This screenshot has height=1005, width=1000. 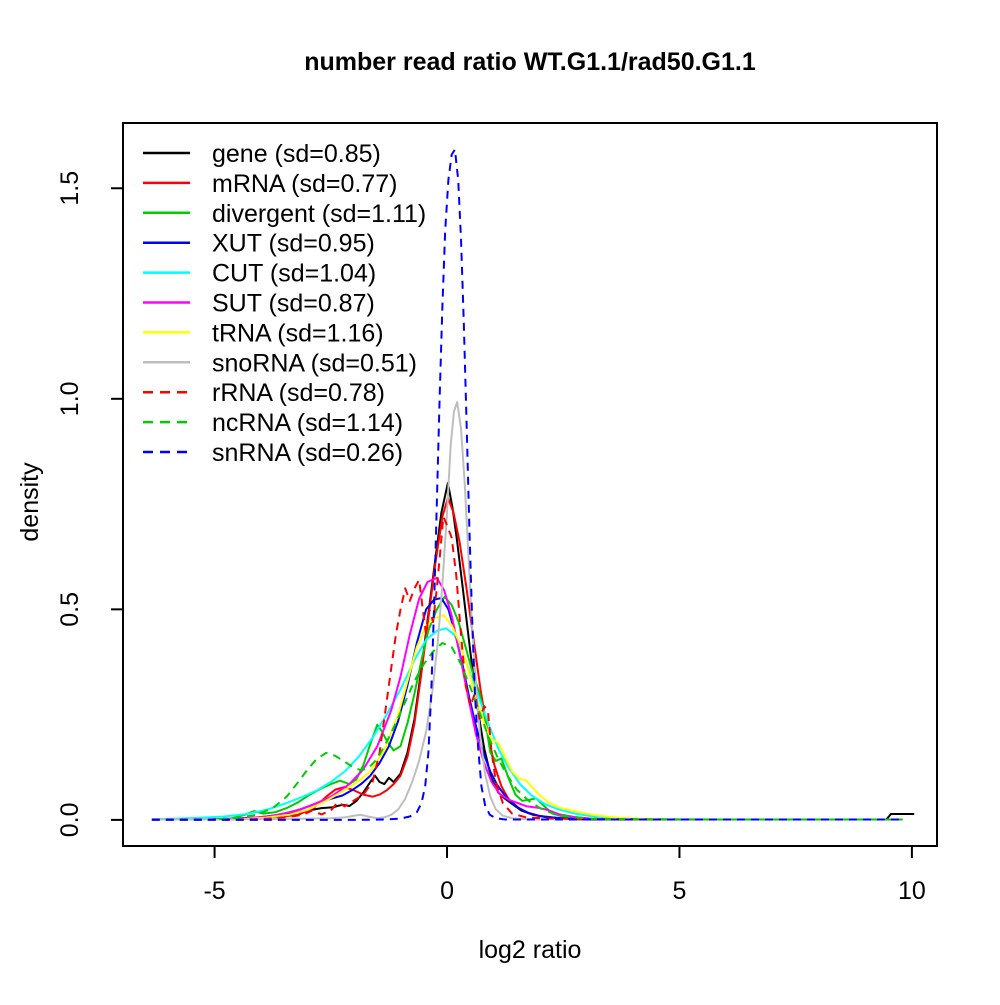 I want to click on legend-item-gene: gene (sd=0.85), so click(x=262, y=154).